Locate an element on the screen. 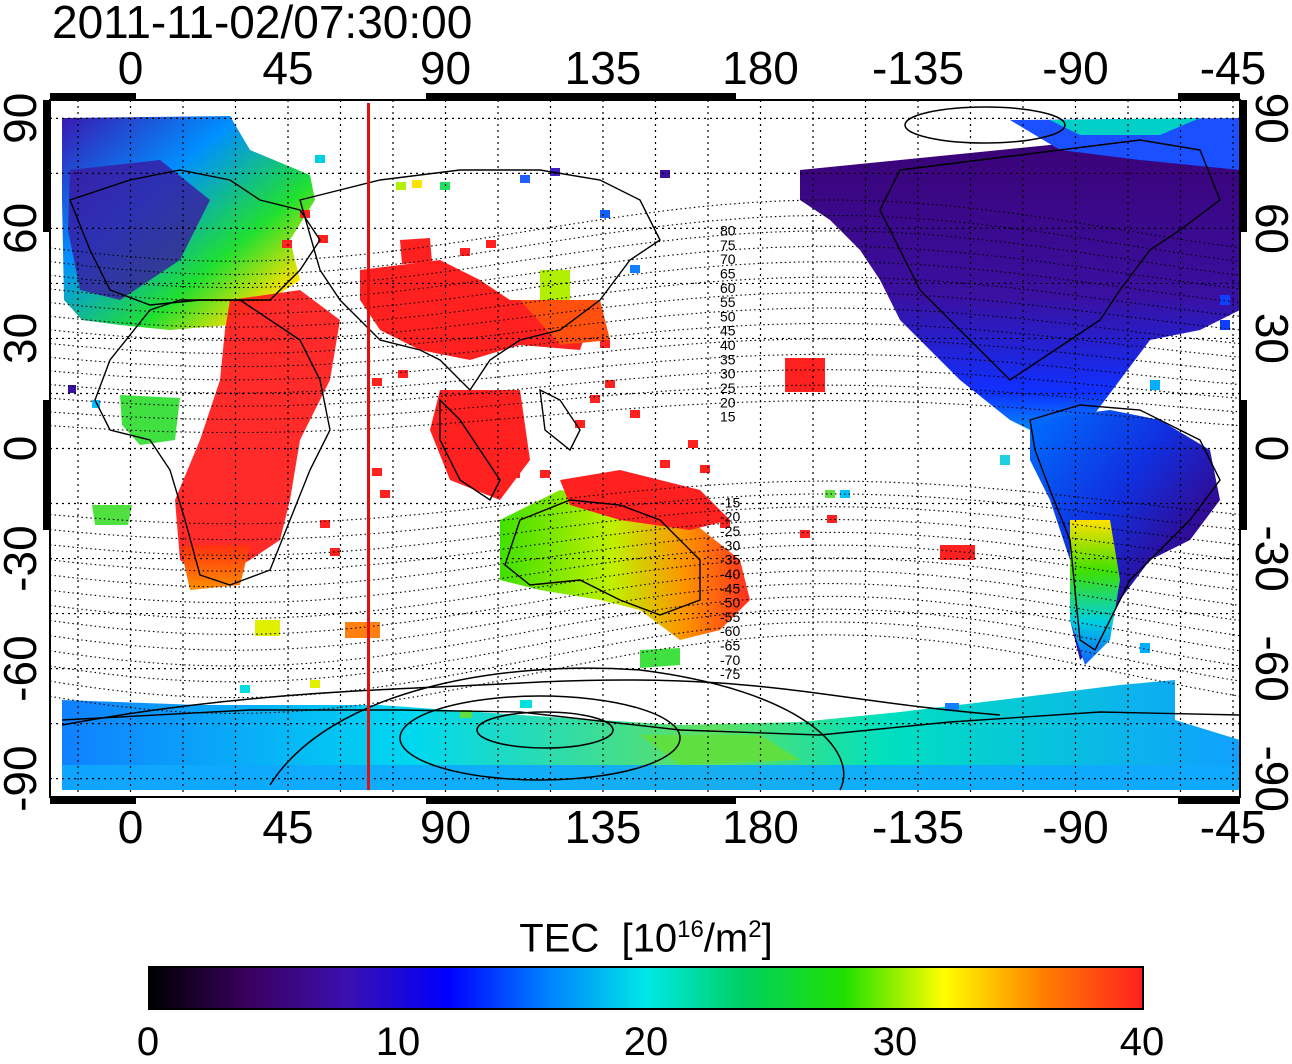  longitude-labels-bottom: 0 45 90 135 180 -135 -90 -45 is located at coordinates (692, 827).